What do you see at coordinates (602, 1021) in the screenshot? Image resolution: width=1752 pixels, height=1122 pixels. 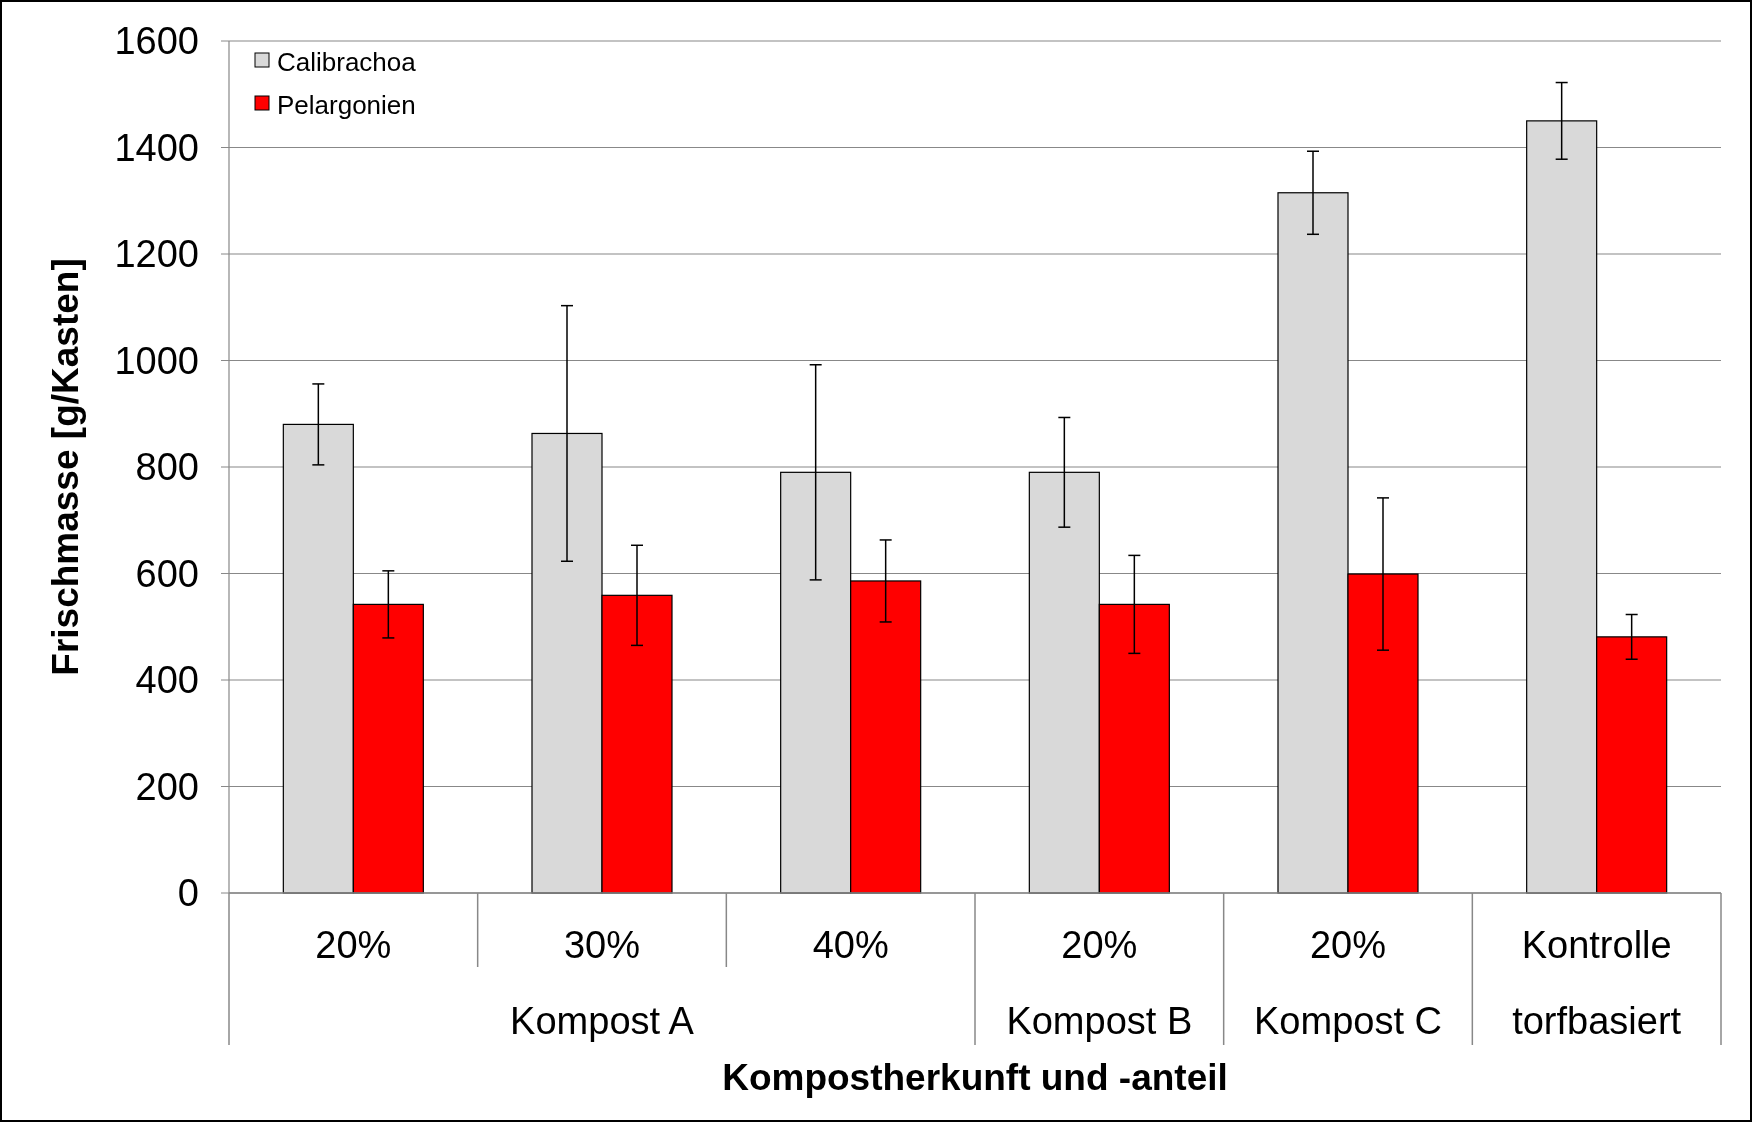 I see `text: Kompost A` at bounding box center [602, 1021].